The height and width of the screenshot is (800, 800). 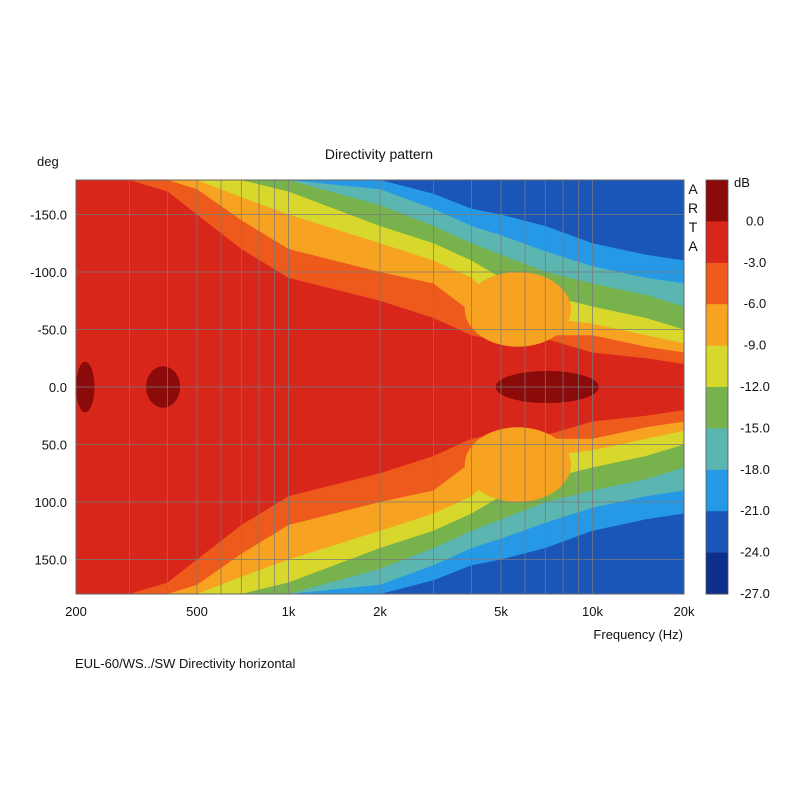 What do you see at coordinates (693, 208) in the screenshot?
I see `watermark-letter: R` at bounding box center [693, 208].